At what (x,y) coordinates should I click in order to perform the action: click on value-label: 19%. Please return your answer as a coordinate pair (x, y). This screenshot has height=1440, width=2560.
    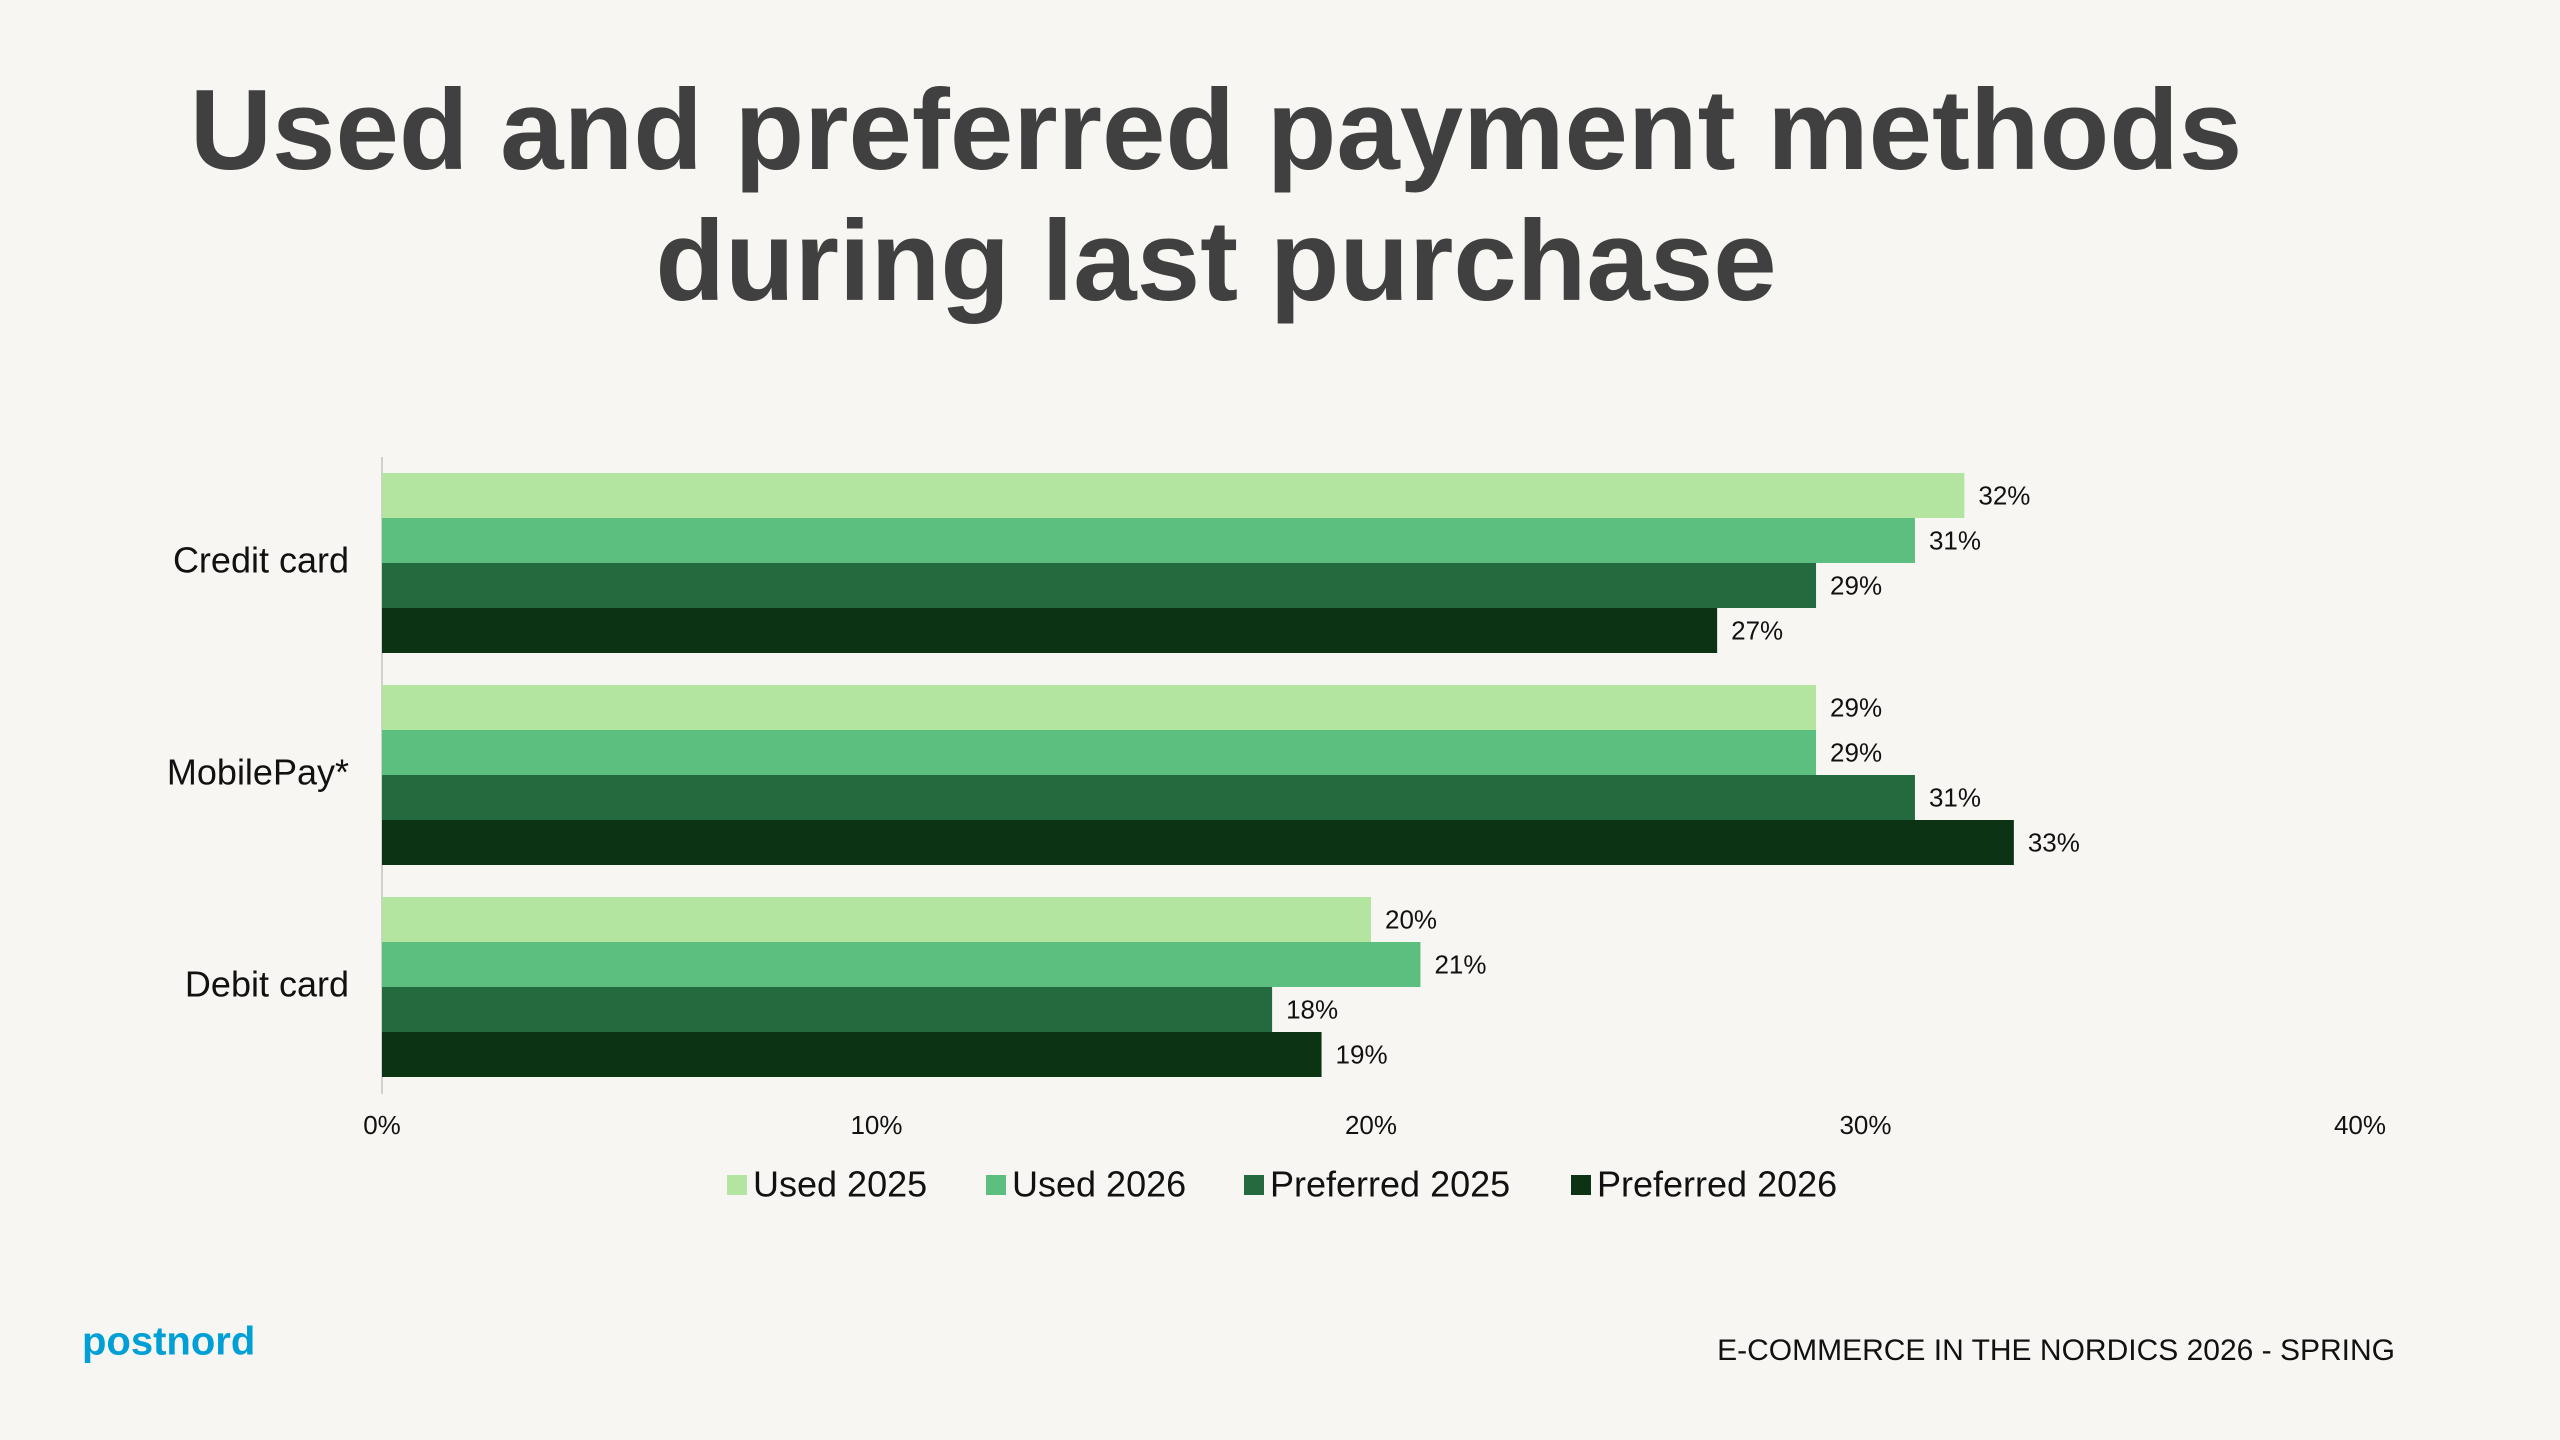
    Looking at the image, I should click on (1362, 1054).